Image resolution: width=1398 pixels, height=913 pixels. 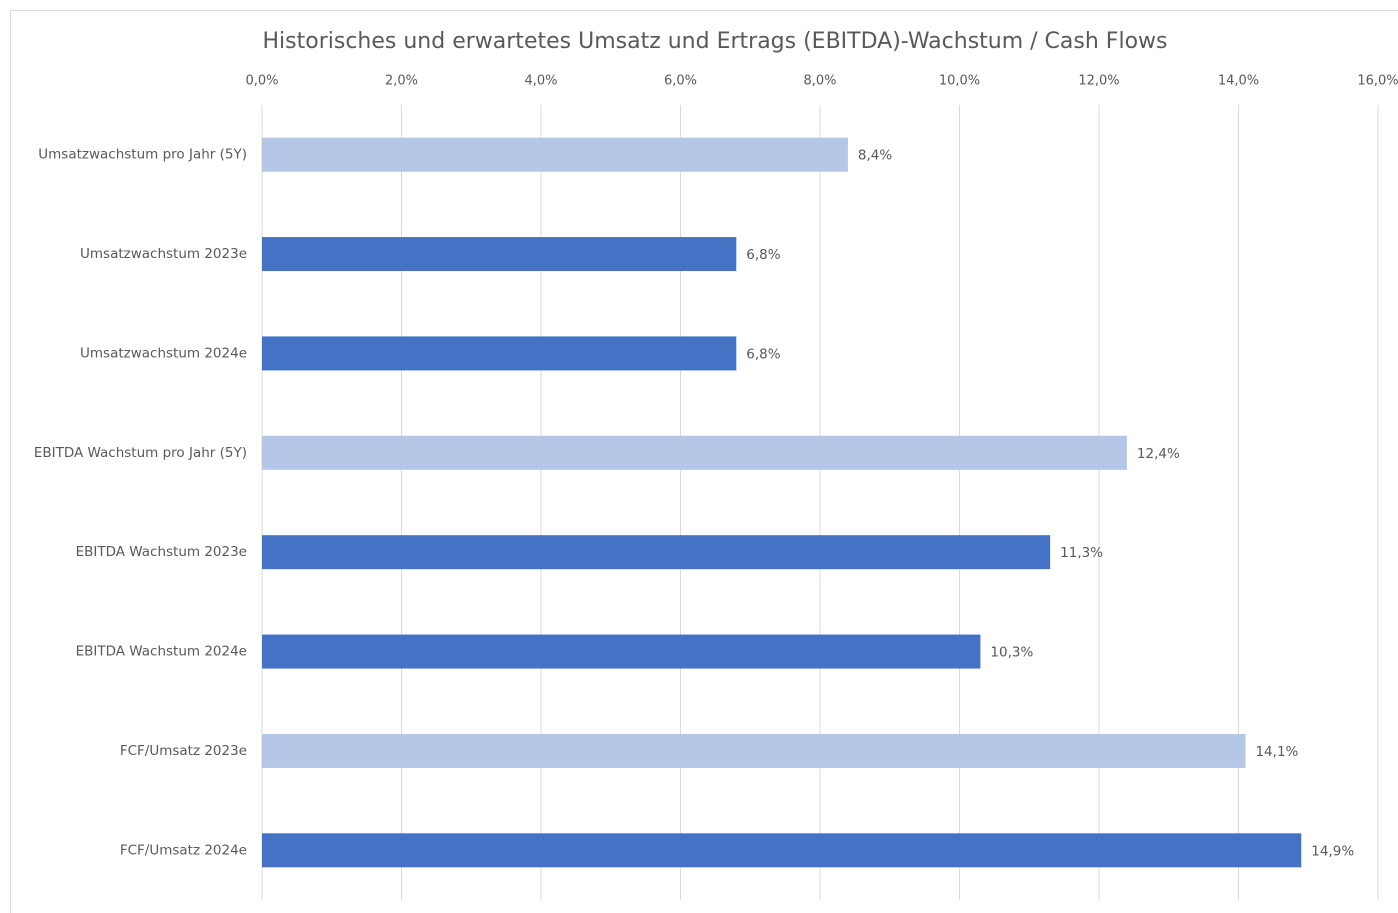 I want to click on y-tick-label: Umsatzwachstum 2023e, so click(x=163, y=254).